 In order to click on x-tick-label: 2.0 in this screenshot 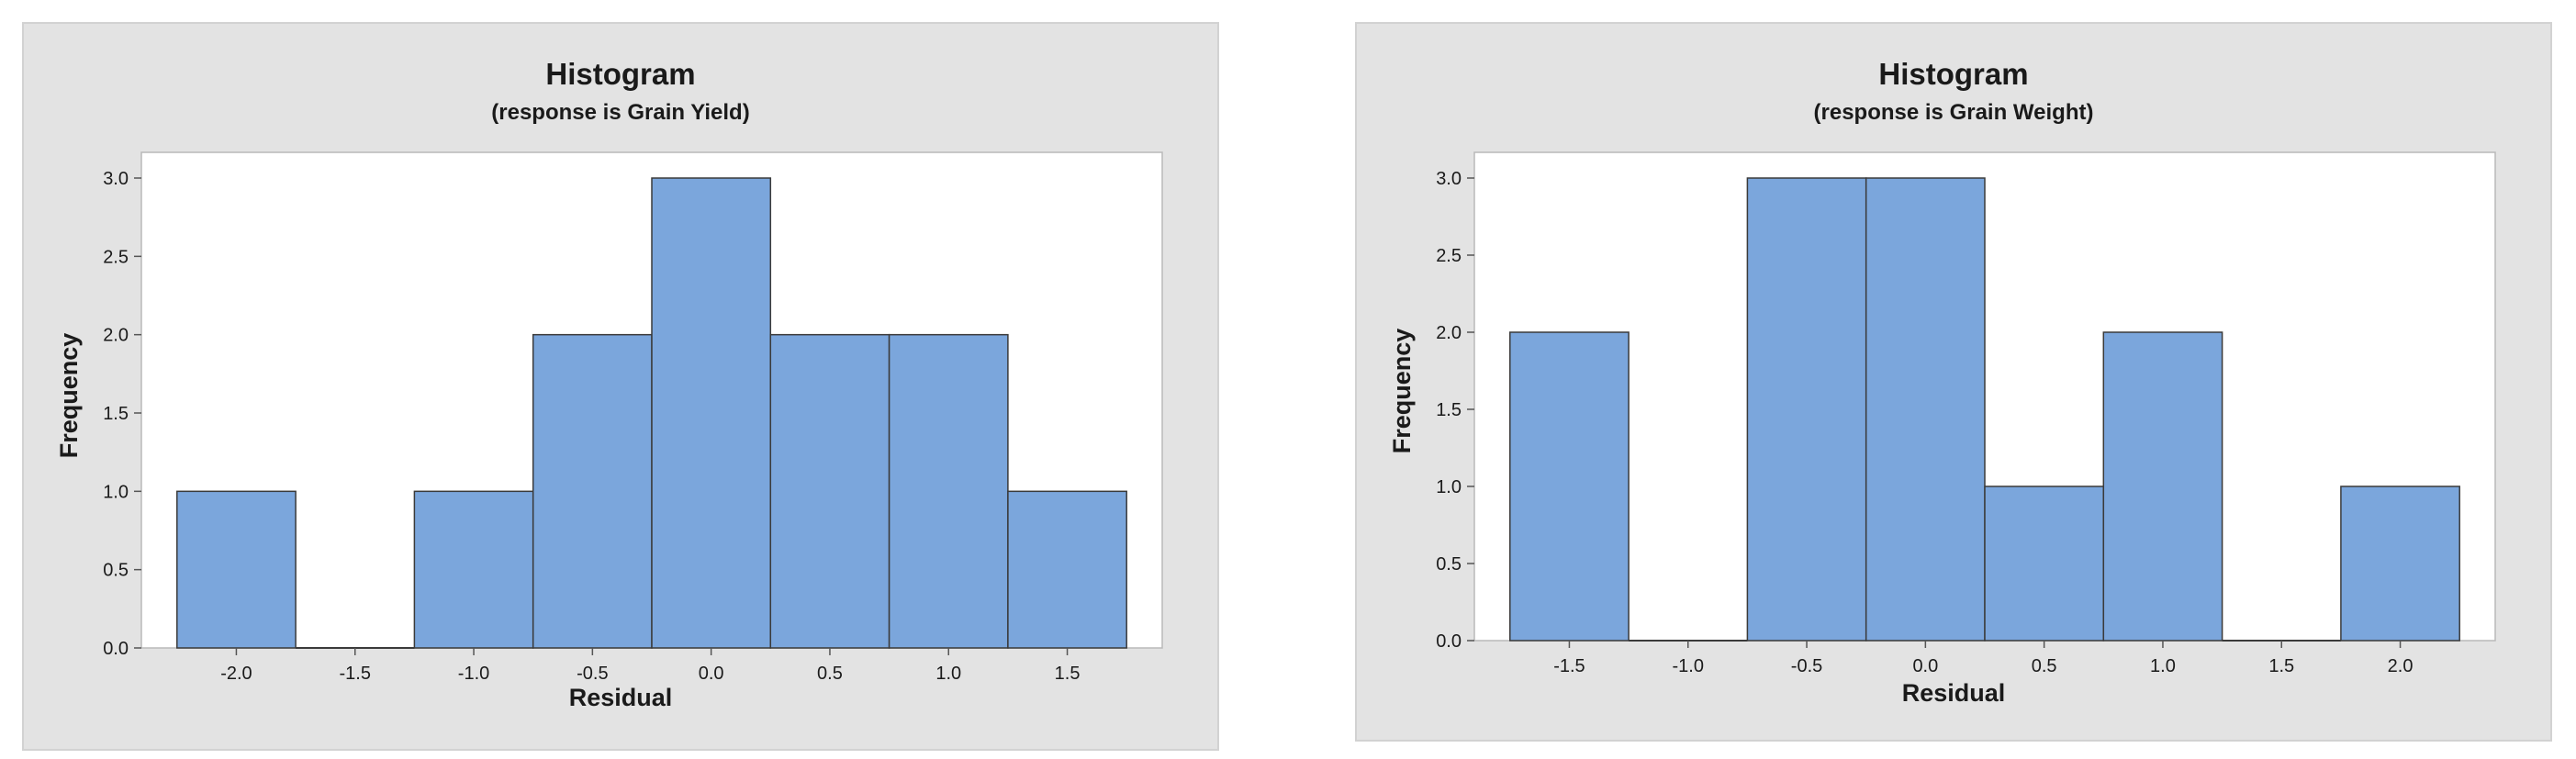, I will do `click(2401, 666)`.